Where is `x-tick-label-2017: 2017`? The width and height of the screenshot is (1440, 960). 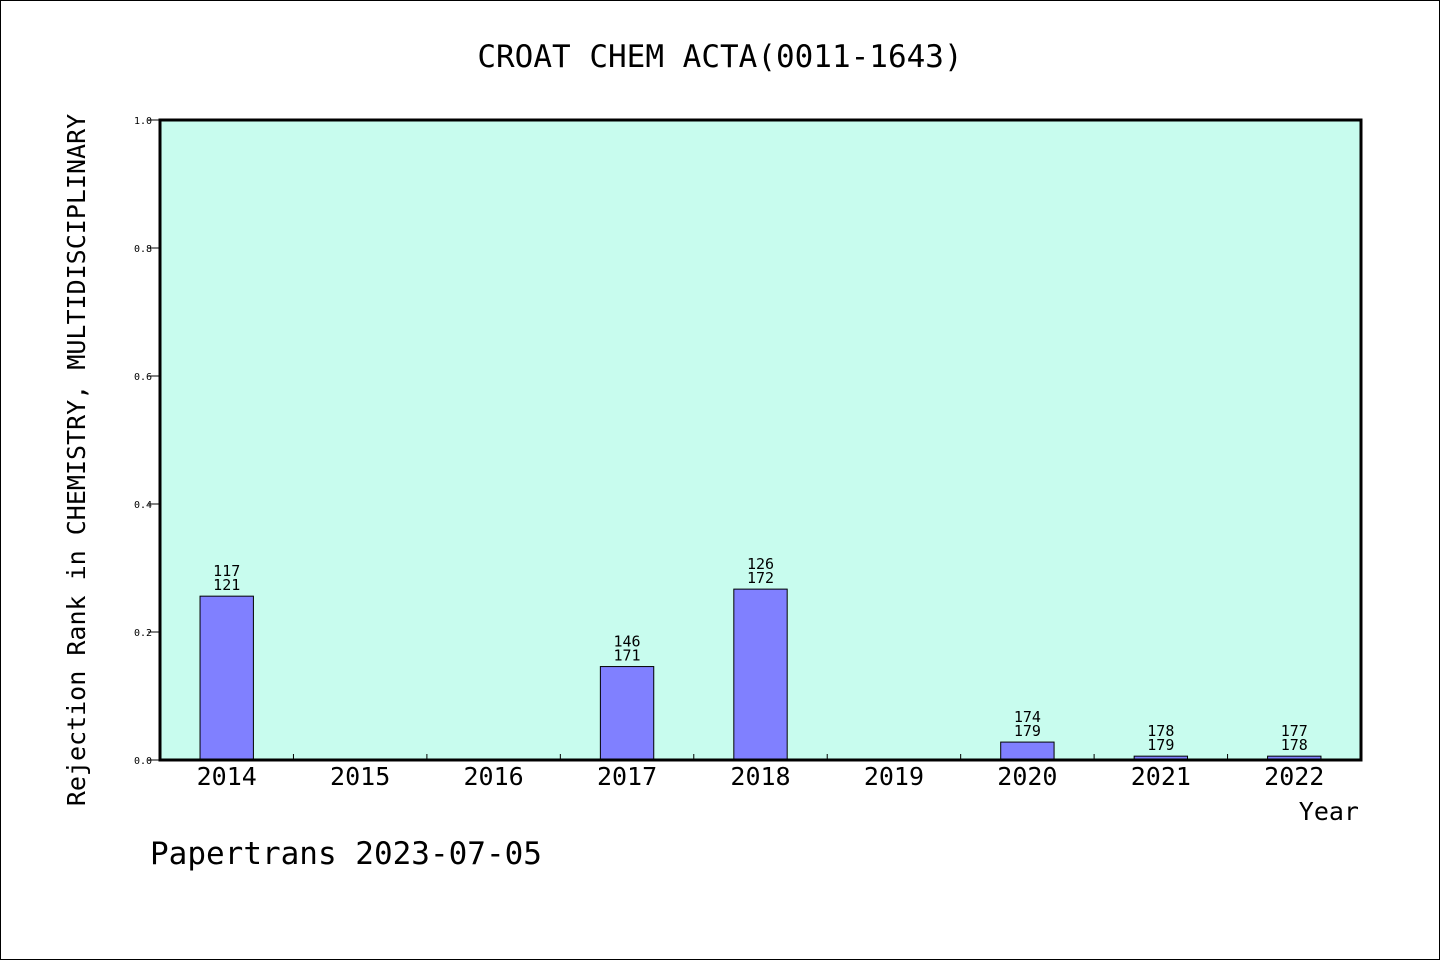
x-tick-label-2017: 2017 is located at coordinates (627, 776).